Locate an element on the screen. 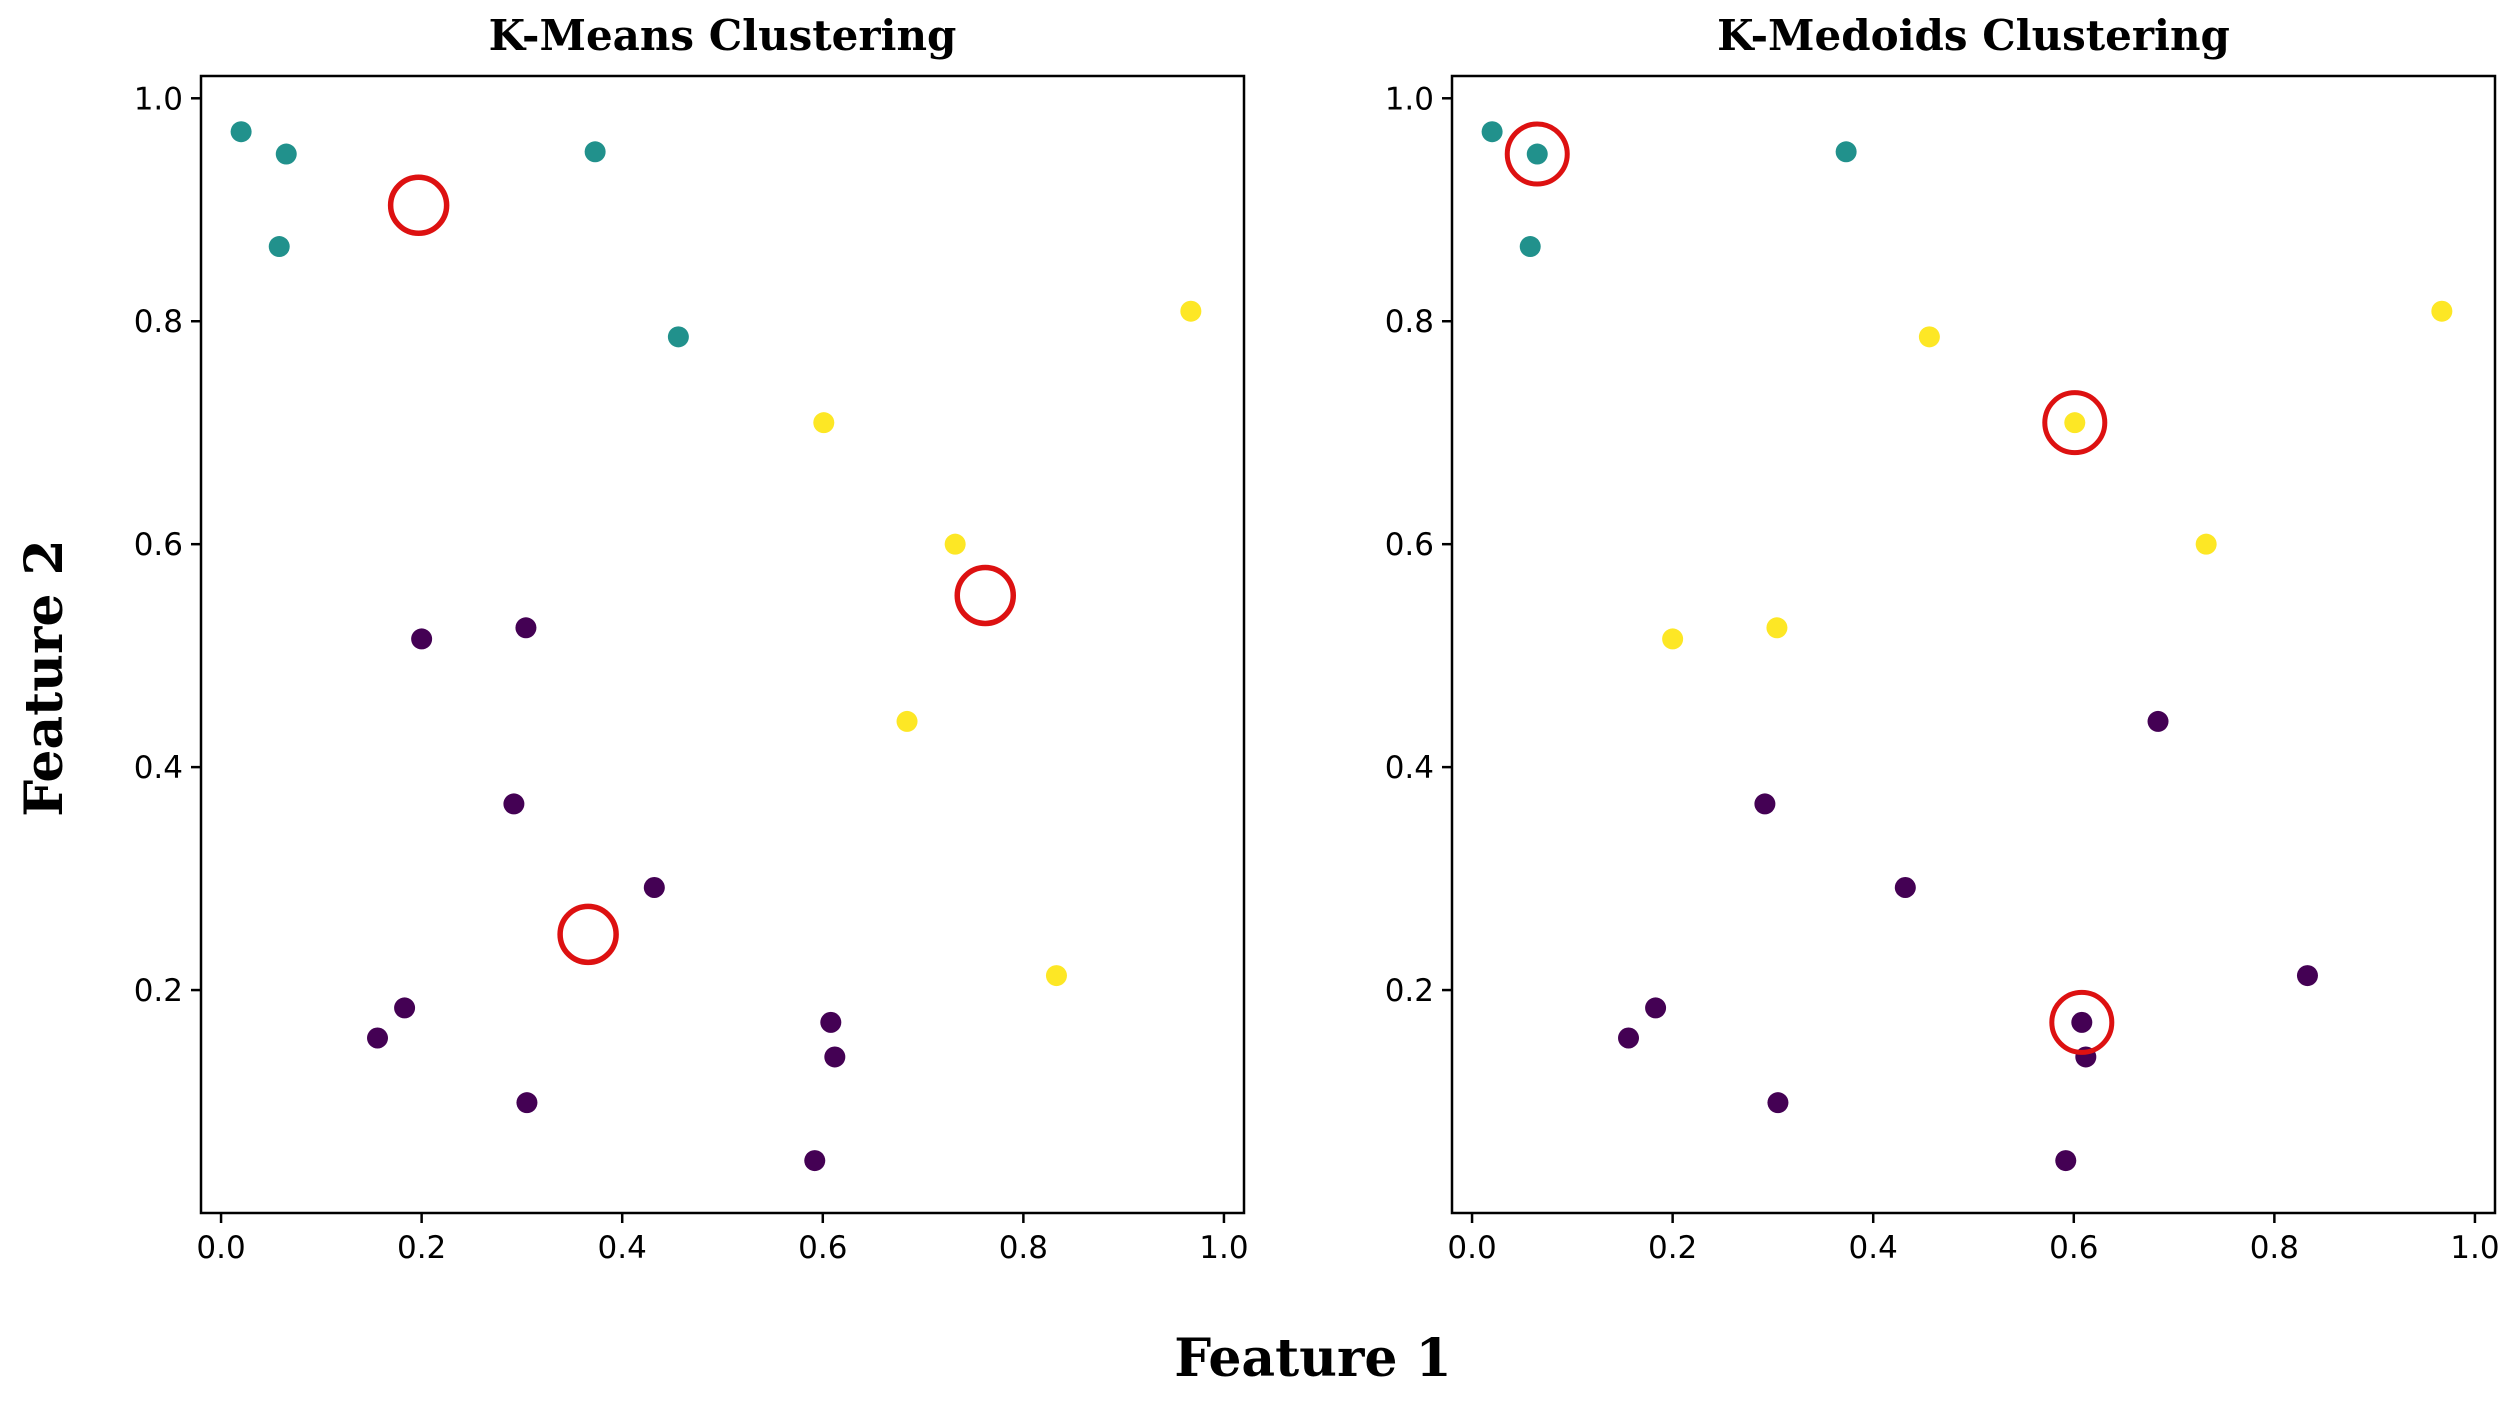 This screenshot has width=2513, height=1408. kmedoids-x-tick-label: 0.4 is located at coordinates (1873, 1248).